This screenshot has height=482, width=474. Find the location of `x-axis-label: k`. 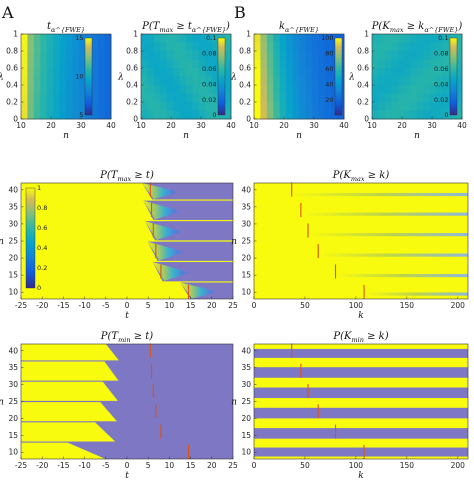

x-axis-label: k is located at coordinates (360, 476).